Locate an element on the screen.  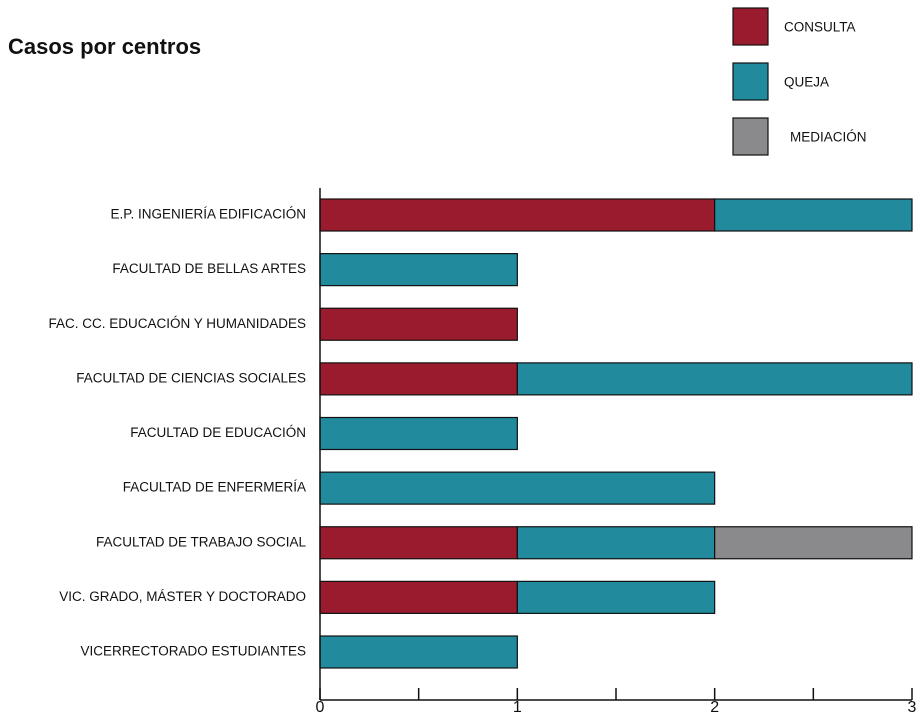
x-tick-label: 3 is located at coordinates (912, 707).